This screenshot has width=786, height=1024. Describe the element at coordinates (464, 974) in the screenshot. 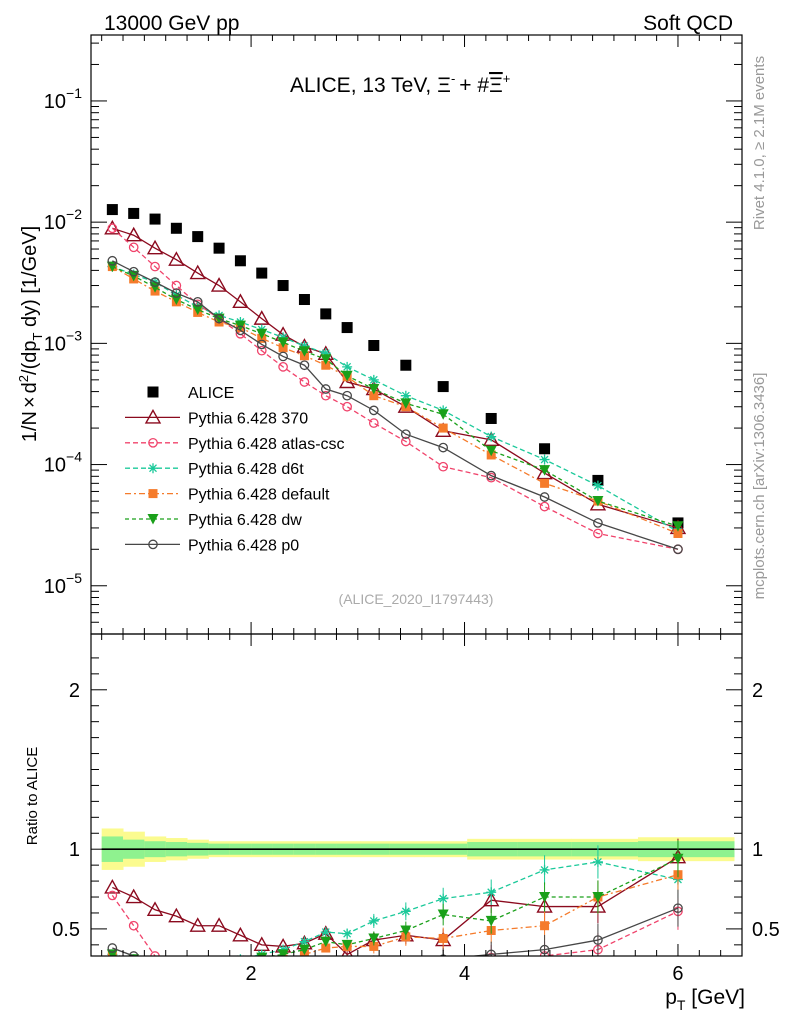

I see `x-tick-label: 4` at that location.